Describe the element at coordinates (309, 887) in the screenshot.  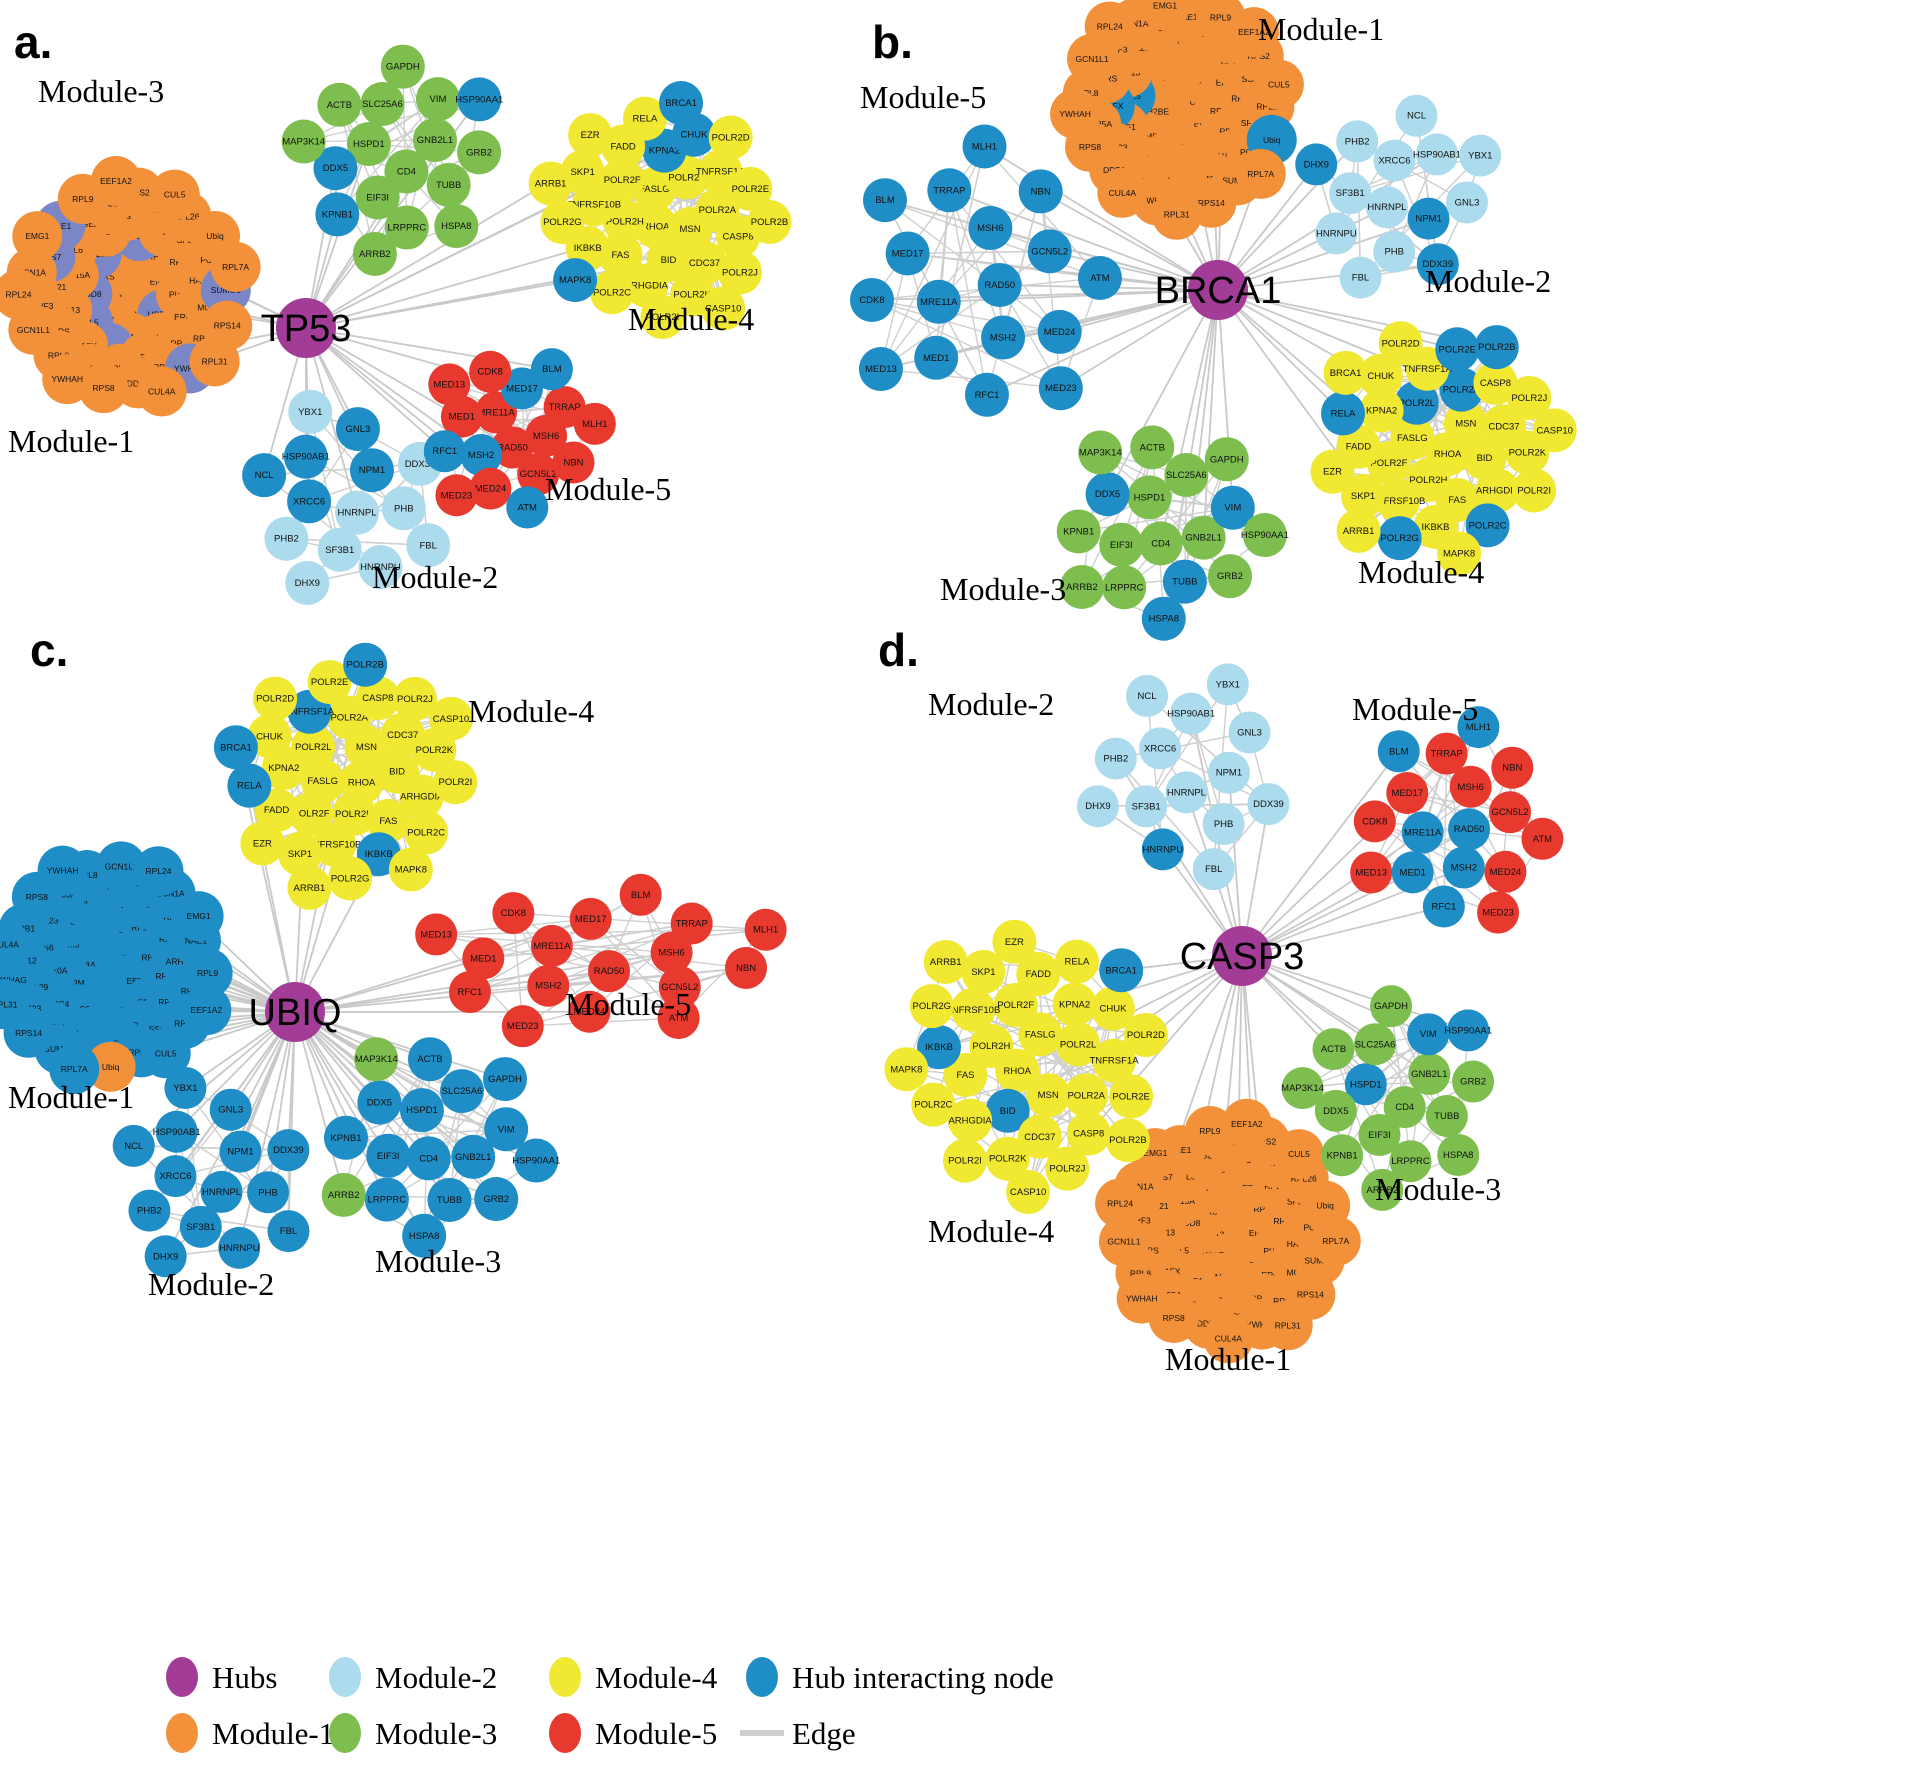
I see `node-ARRB1` at that location.